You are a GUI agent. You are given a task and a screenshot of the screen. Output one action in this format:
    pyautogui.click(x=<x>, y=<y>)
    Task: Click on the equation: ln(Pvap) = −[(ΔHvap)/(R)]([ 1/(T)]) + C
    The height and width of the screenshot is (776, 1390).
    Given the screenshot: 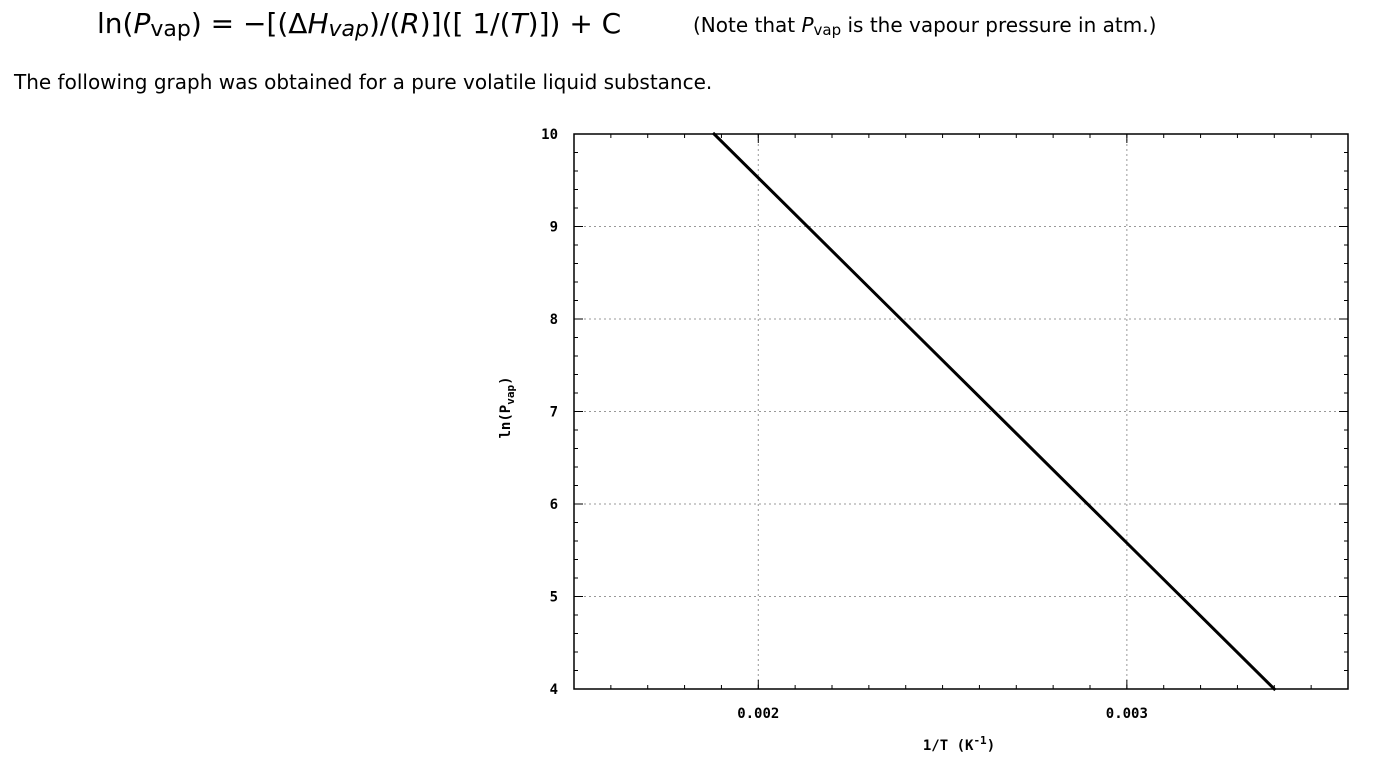 What is the action you would take?
    pyautogui.click(x=359, y=25)
    